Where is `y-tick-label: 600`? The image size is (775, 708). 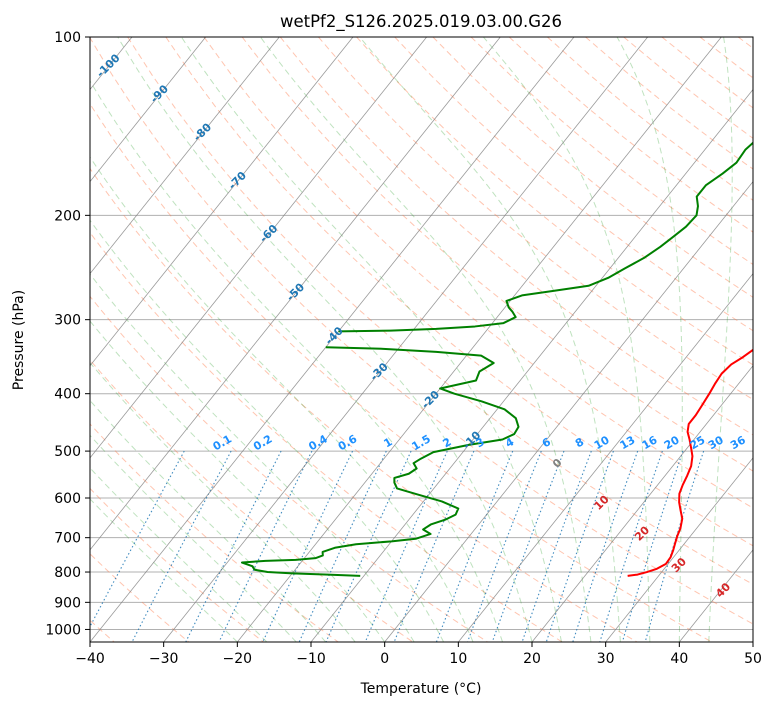 y-tick-label: 600 is located at coordinates (67, 499).